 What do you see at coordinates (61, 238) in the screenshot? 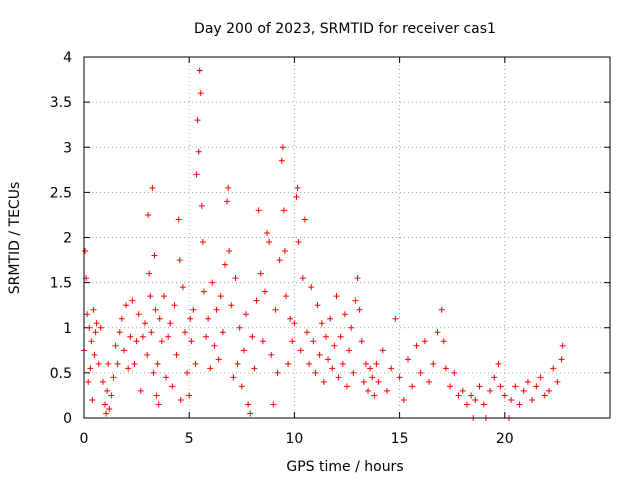
I see `y-tick-labels: 0 0.5 1 1.5 2 2.5 3 3.5 4` at bounding box center [61, 238].